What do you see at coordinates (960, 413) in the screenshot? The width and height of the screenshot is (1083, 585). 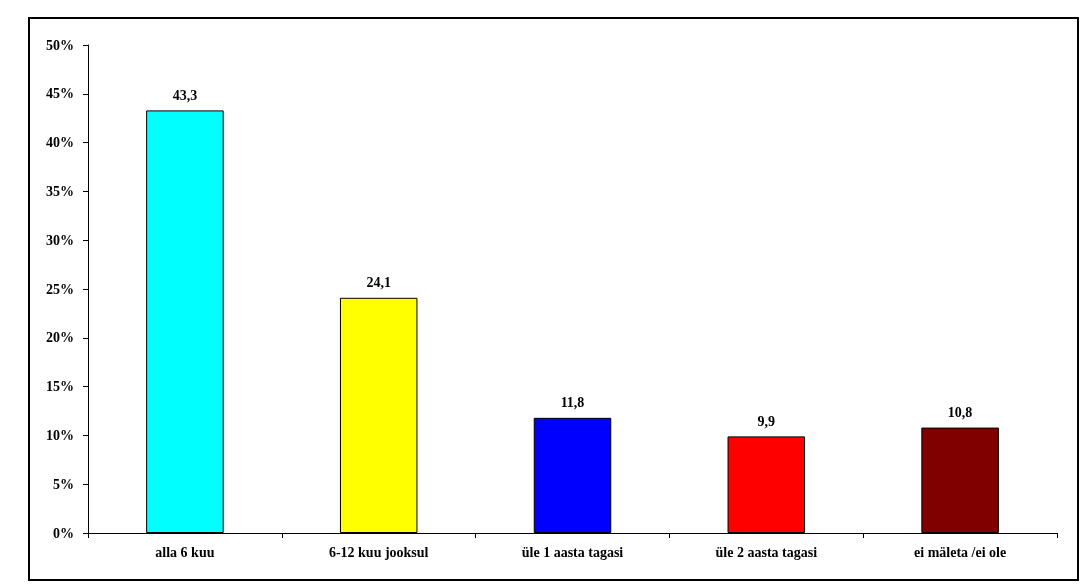 I see `data-label: 10,8` at bounding box center [960, 413].